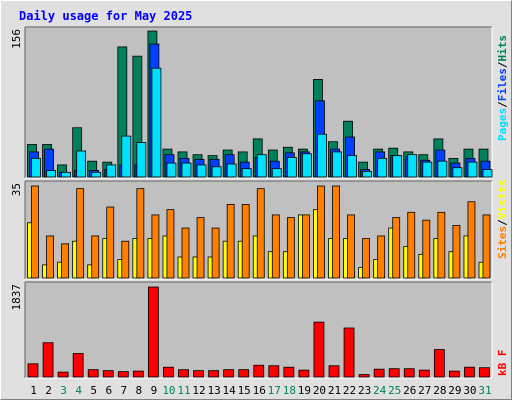  I want to click on y-max-label: 156, so click(16, 39).